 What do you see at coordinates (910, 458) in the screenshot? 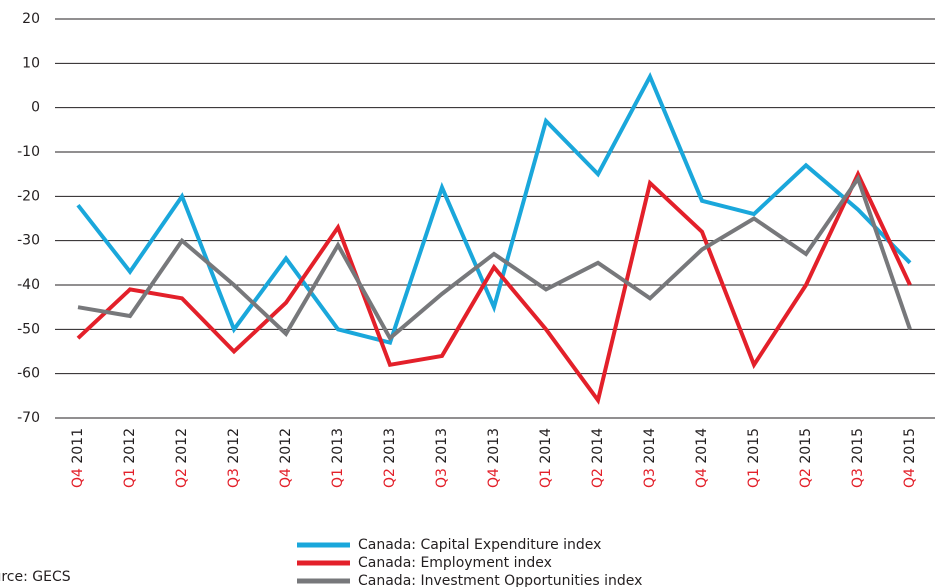
I see `x-tick-label: Q4 2015` at bounding box center [910, 458].